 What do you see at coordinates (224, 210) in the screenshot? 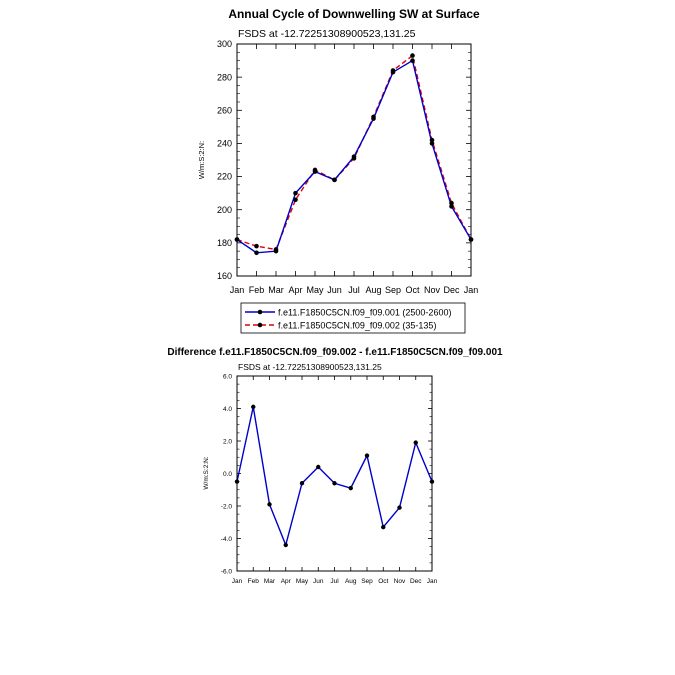
I see `y-tick-label: 200` at bounding box center [224, 210].